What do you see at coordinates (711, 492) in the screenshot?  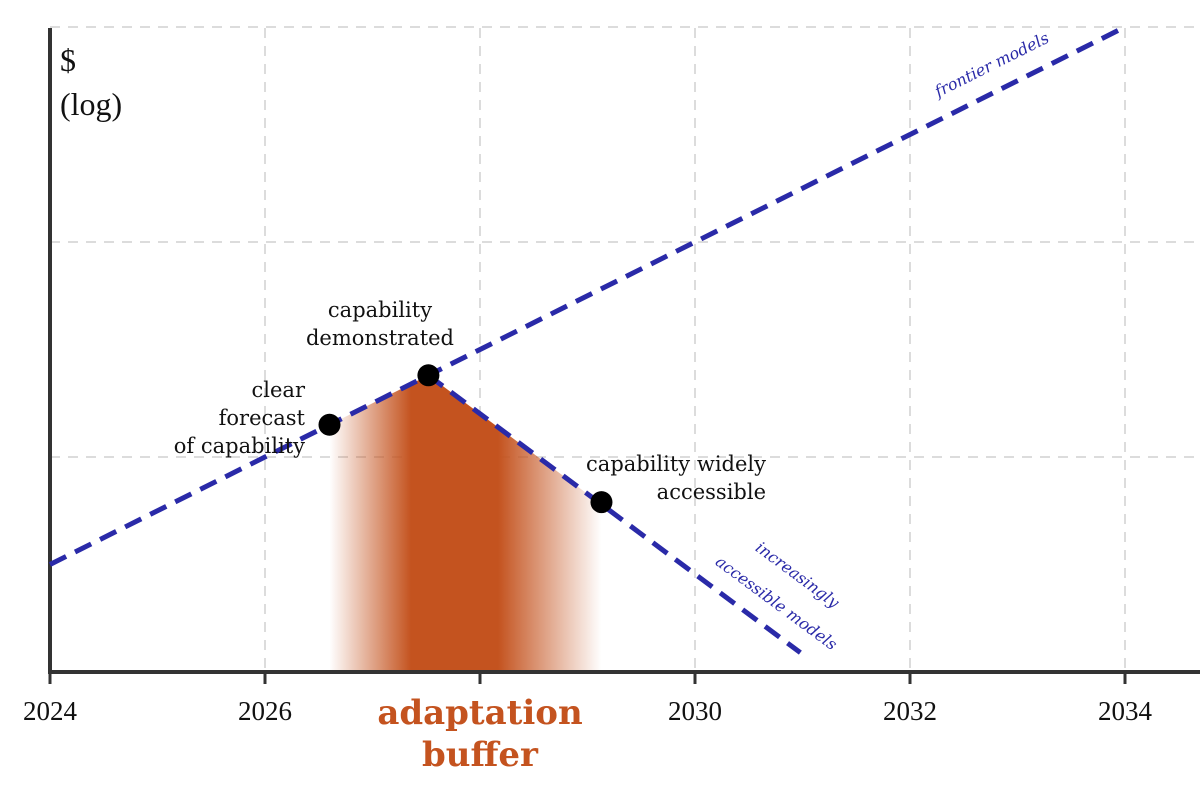 I see `label-line: accessible` at bounding box center [711, 492].